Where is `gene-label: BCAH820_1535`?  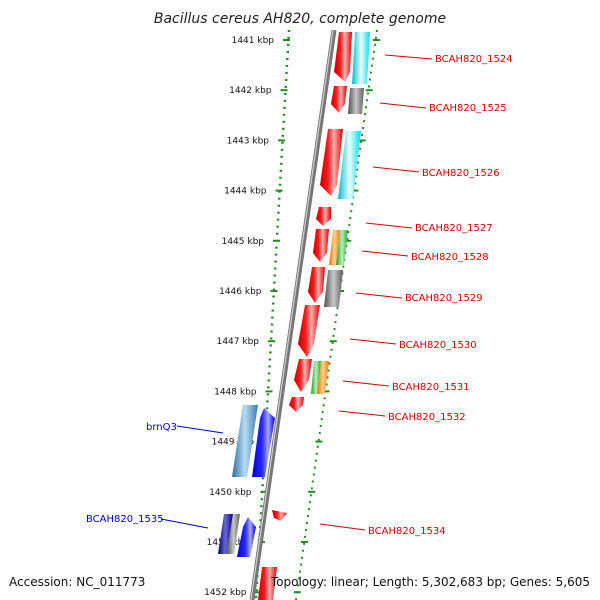 gene-label: BCAH820_1535 is located at coordinates (125, 519).